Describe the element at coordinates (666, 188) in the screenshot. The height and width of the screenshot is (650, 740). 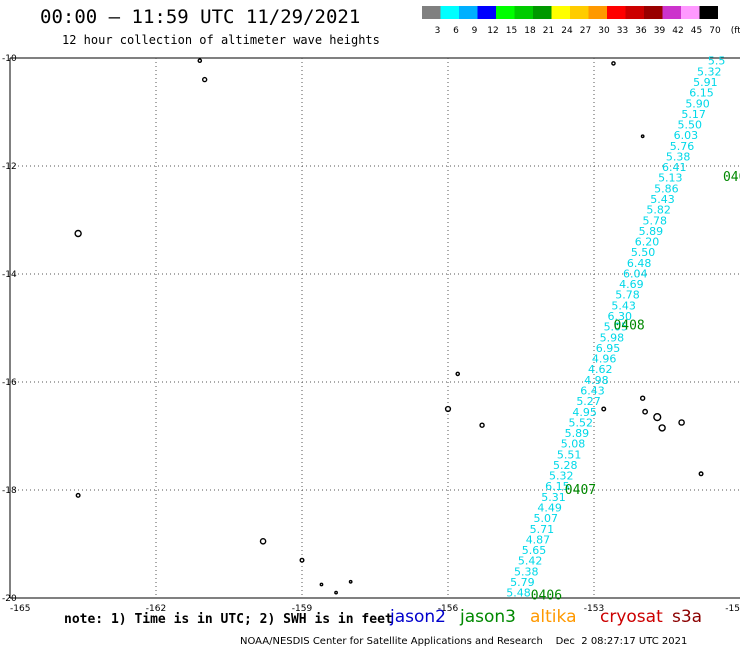
I see `wave-height-value: 5.86` at that location.